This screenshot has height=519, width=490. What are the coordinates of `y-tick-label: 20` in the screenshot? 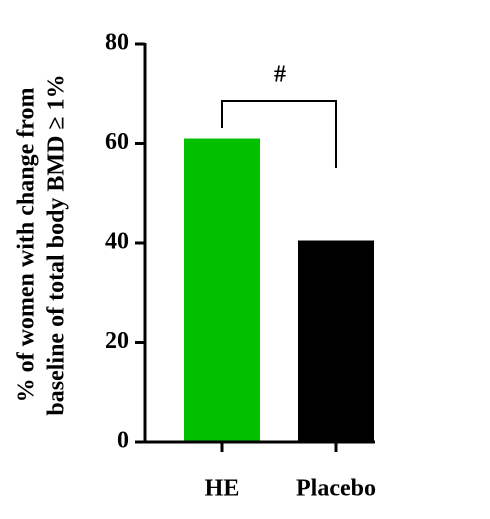 It's located at (117, 341).